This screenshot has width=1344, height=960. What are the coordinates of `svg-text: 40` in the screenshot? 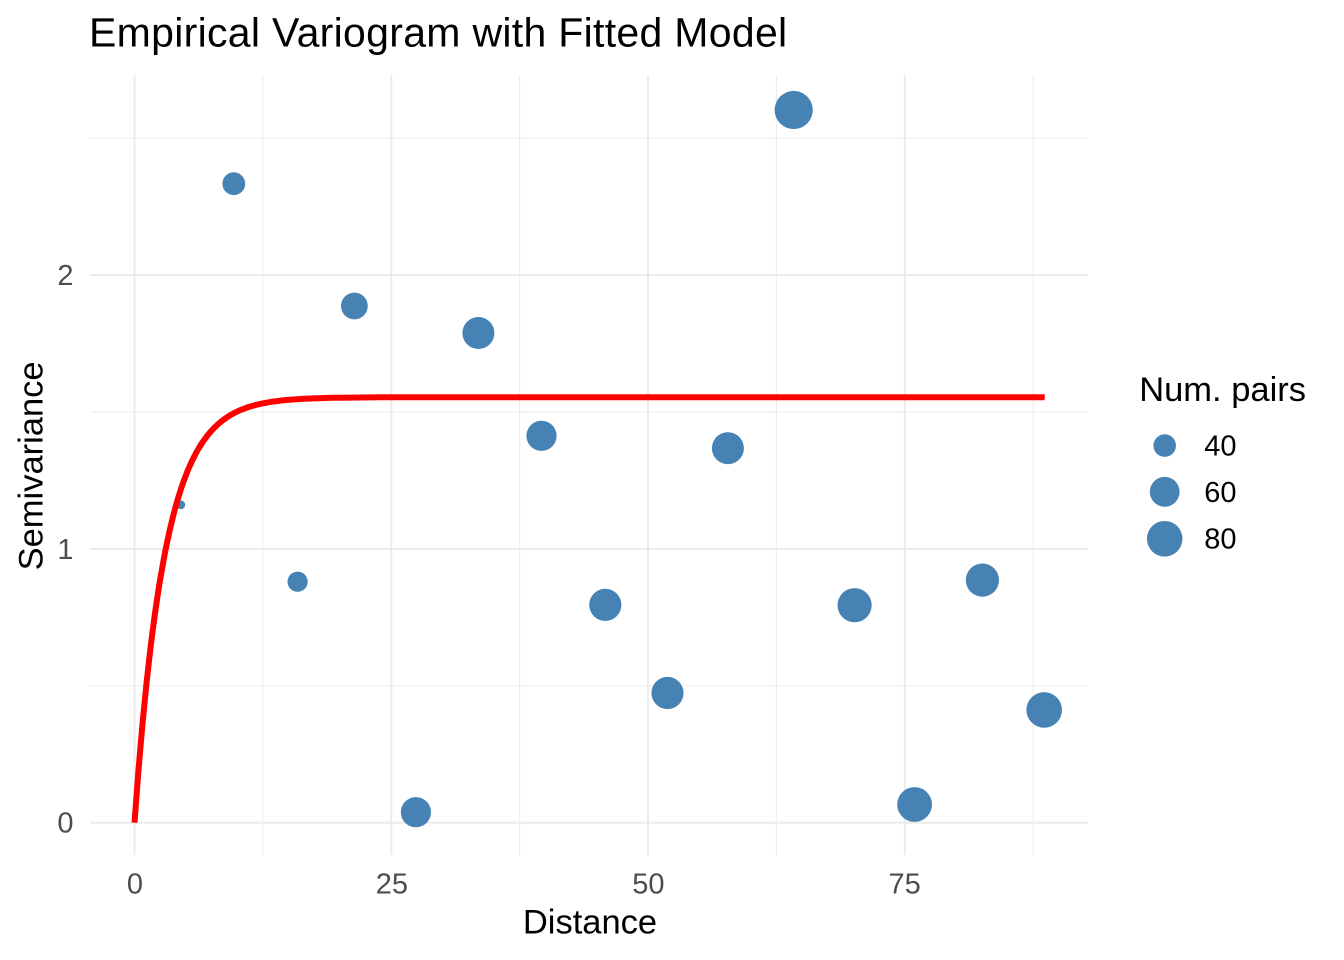 It's located at (1220, 447).